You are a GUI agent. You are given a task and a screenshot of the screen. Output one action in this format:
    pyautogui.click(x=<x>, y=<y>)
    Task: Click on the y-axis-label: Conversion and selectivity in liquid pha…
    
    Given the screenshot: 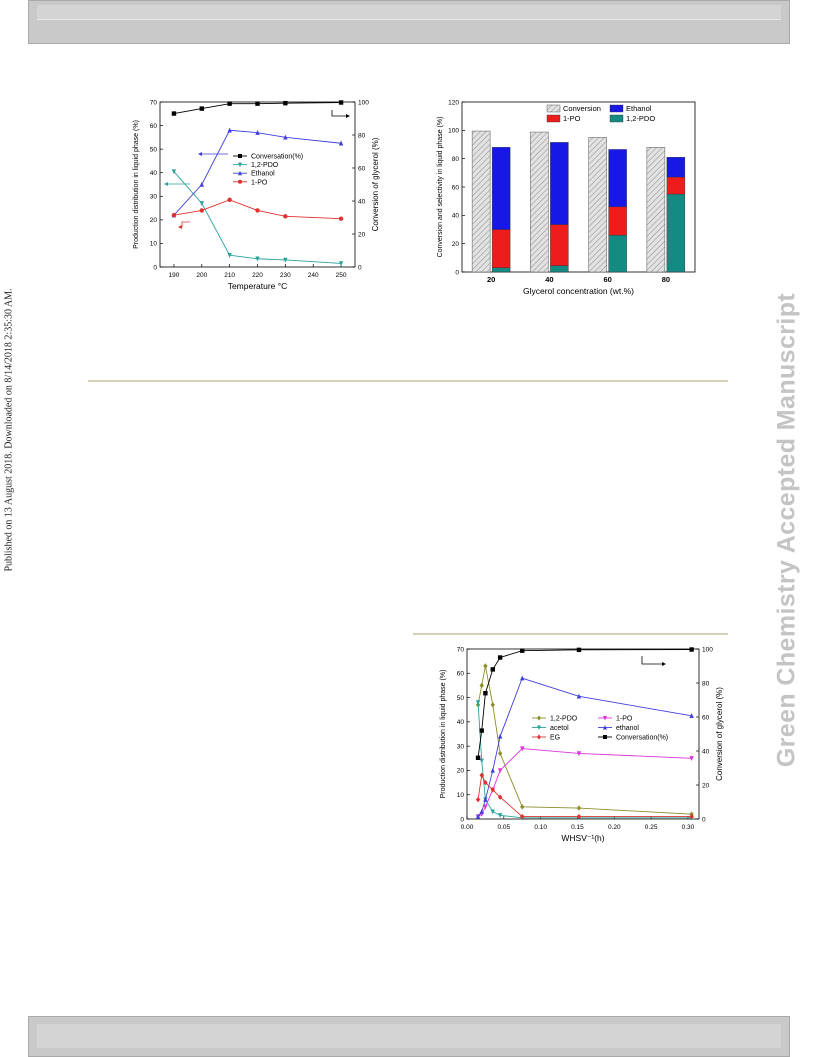 What is the action you would take?
    pyautogui.click(x=440, y=187)
    